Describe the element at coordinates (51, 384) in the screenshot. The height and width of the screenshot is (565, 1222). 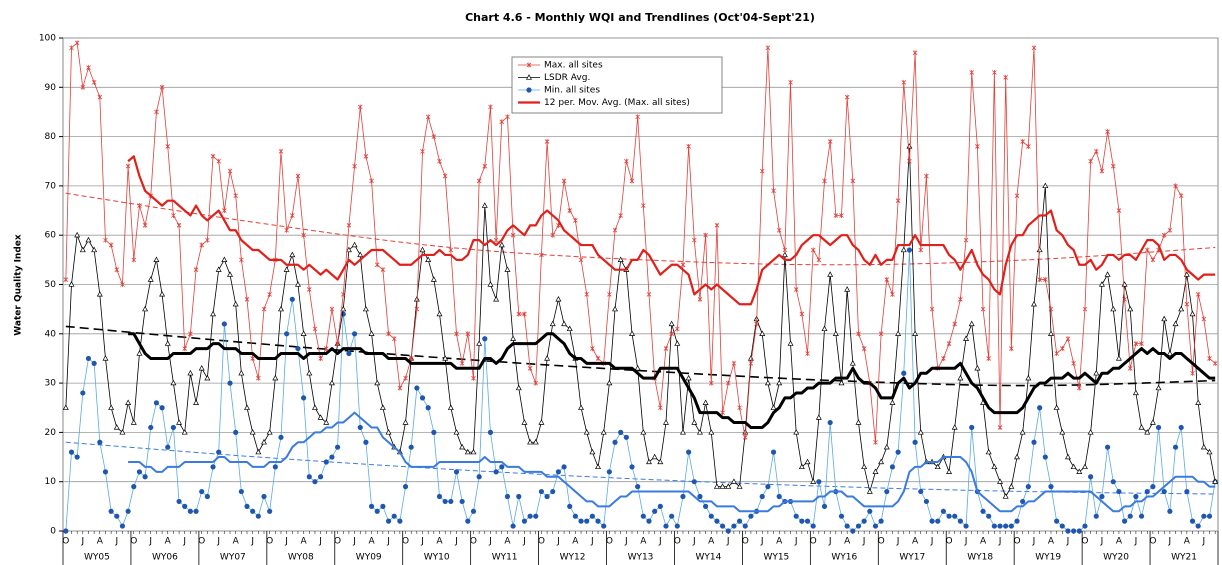
I see `y-tick-label: 30` at that location.